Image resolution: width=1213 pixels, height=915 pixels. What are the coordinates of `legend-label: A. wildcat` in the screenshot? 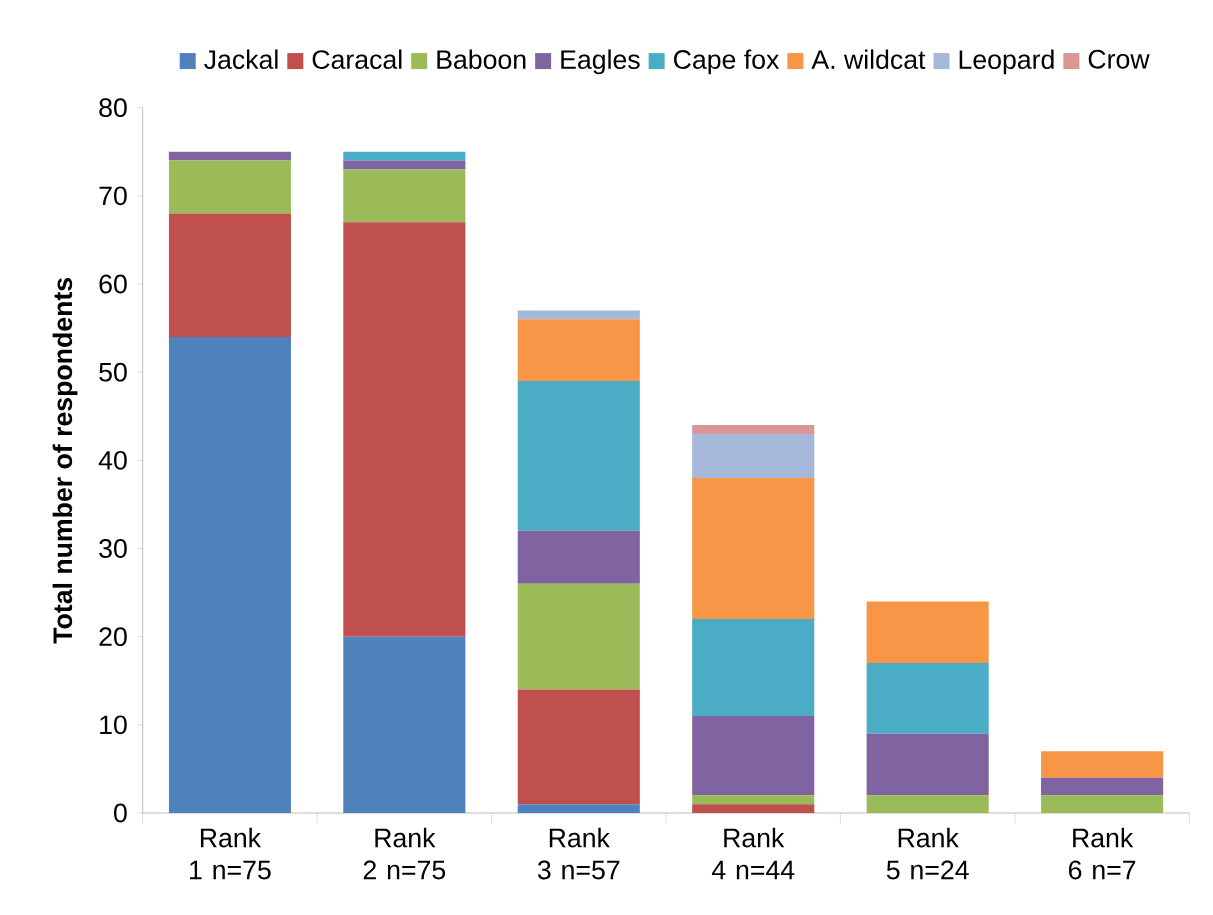 It's located at (868, 59).